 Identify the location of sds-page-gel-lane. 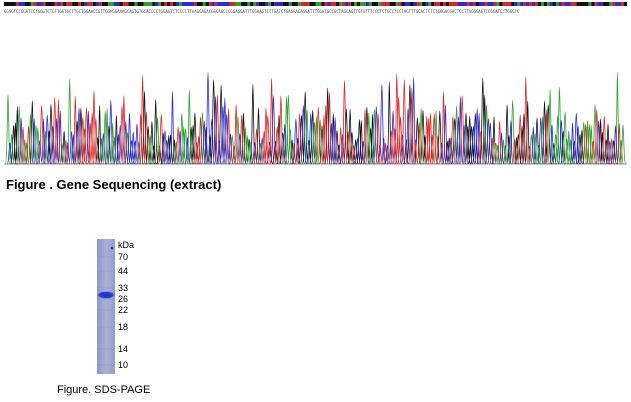
(106, 306).